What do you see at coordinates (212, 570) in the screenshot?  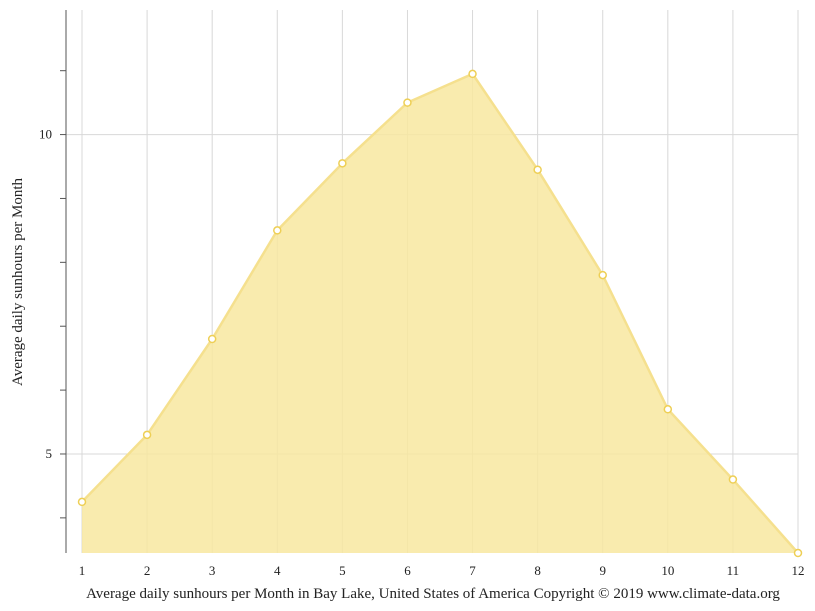 I see `x-tick-label: 3` at bounding box center [212, 570].